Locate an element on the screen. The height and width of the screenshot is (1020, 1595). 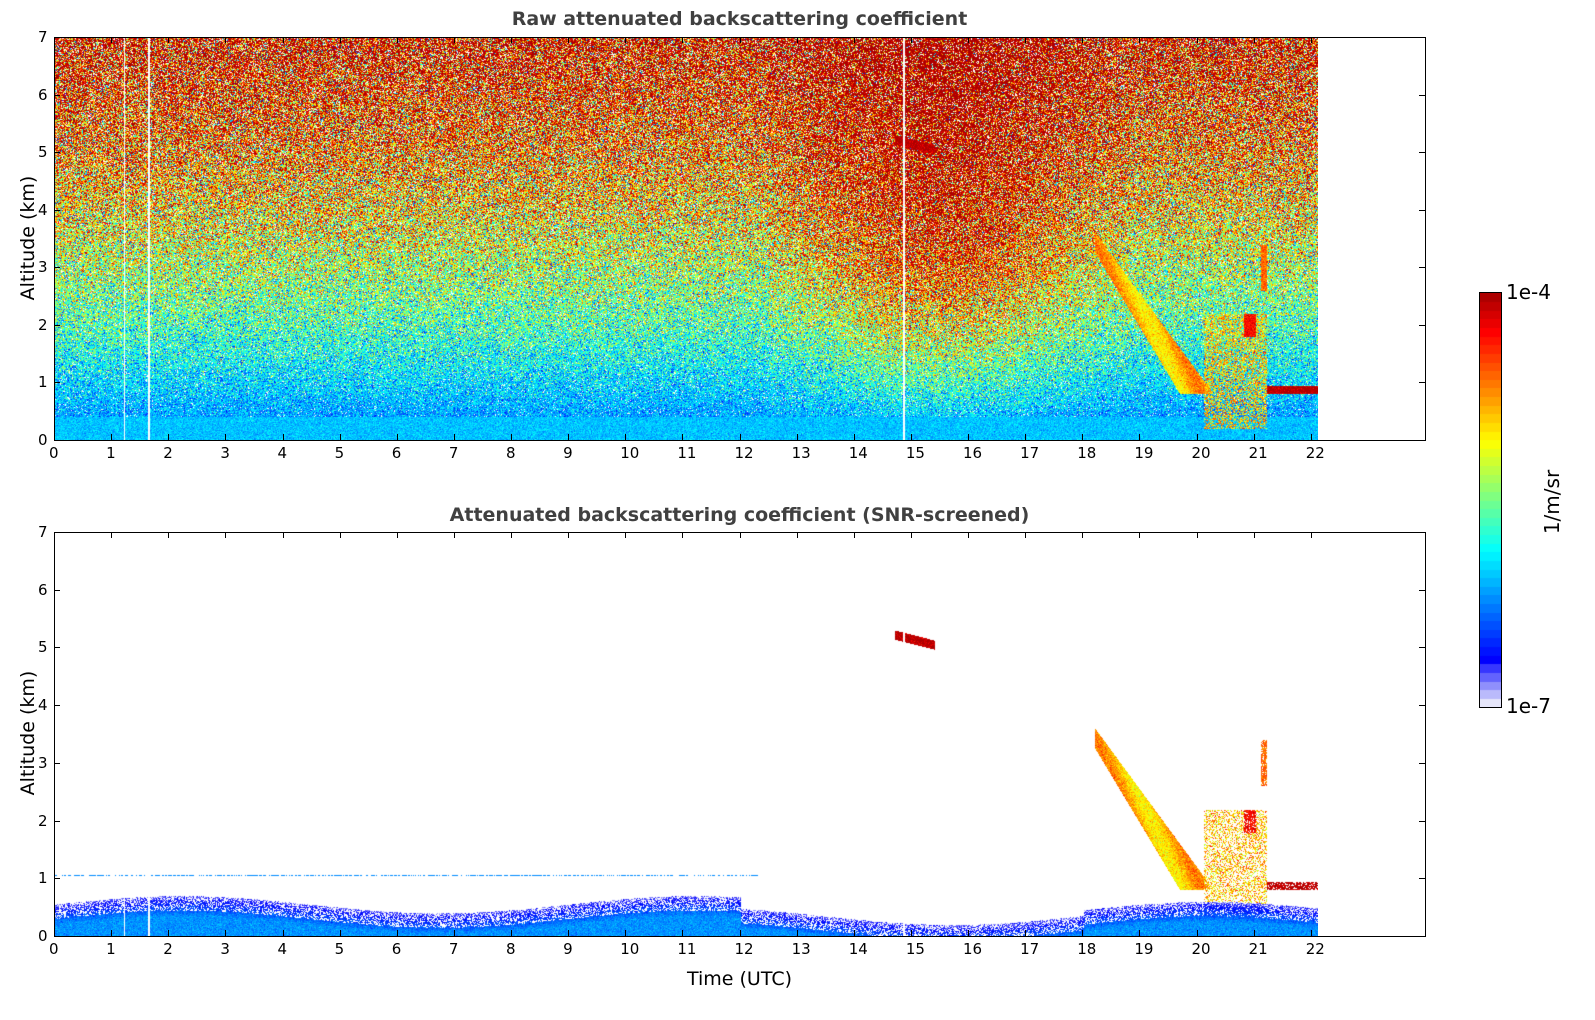
x-tick-label: 22 is located at coordinates (1315, 453).